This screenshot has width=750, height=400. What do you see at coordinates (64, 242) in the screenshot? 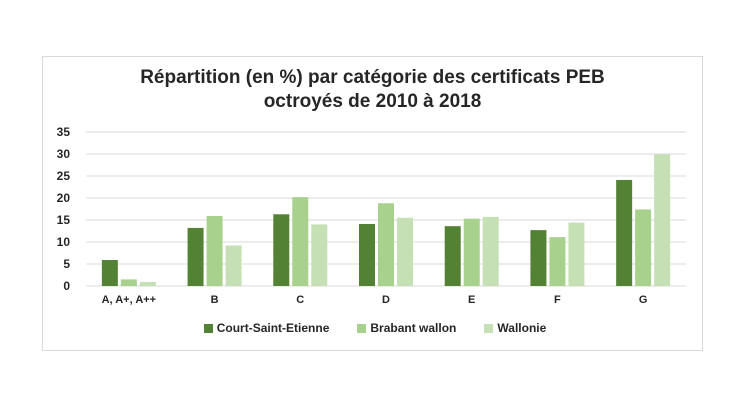
I see `y-tick-label: 10` at bounding box center [64, 242].